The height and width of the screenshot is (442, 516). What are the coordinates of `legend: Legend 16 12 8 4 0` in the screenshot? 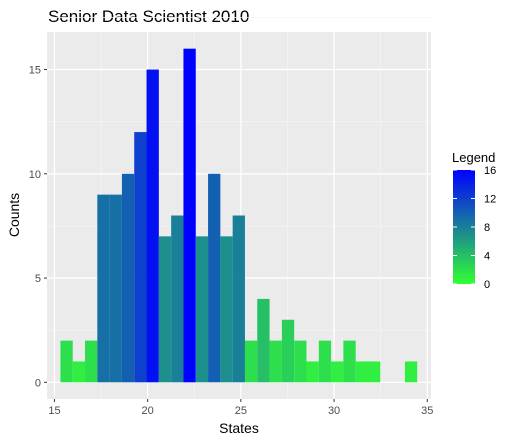 It's located at (474, 220).